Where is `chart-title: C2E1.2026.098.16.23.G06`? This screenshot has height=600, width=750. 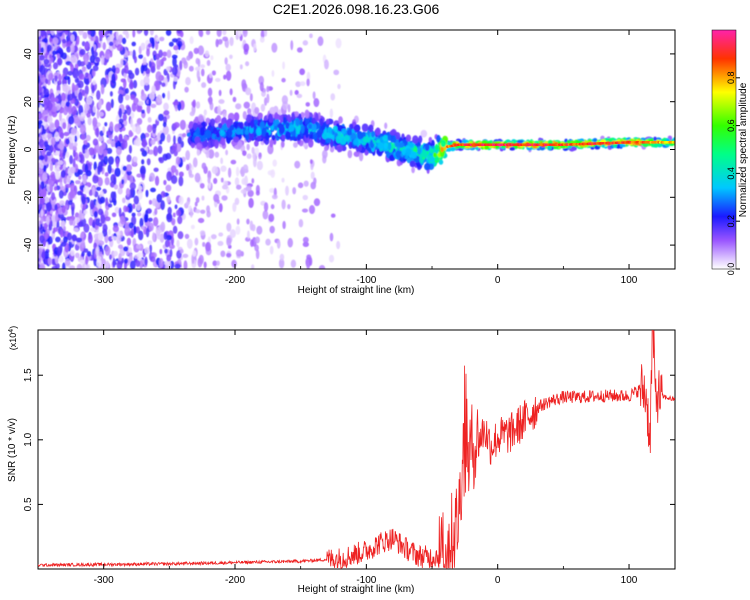
chart-title: C2E1.2026.098.16.23.G06 is located at coordinates (356, 9).